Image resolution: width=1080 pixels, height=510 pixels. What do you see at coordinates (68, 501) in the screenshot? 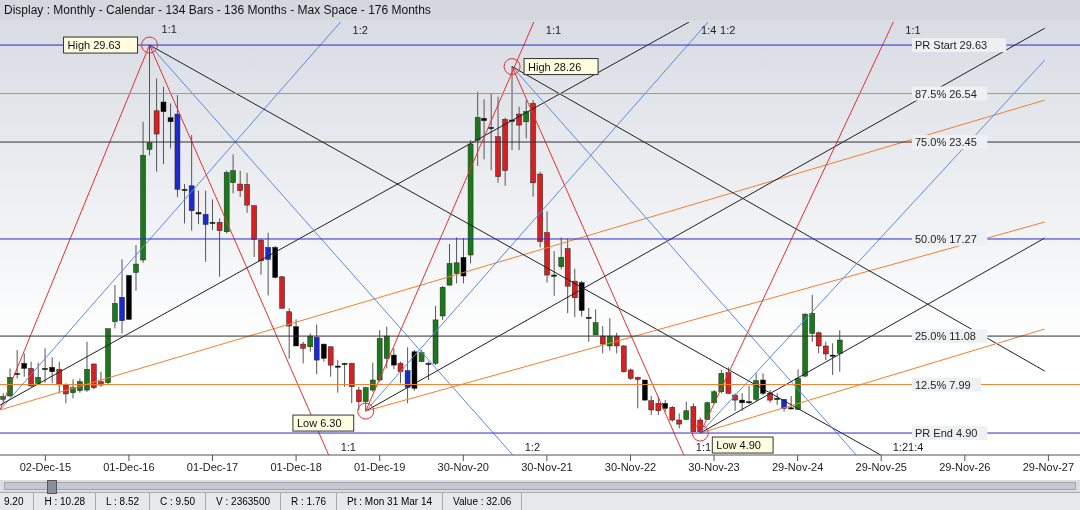
I see `text: H : 10.28` at bounding box center [68, 501].